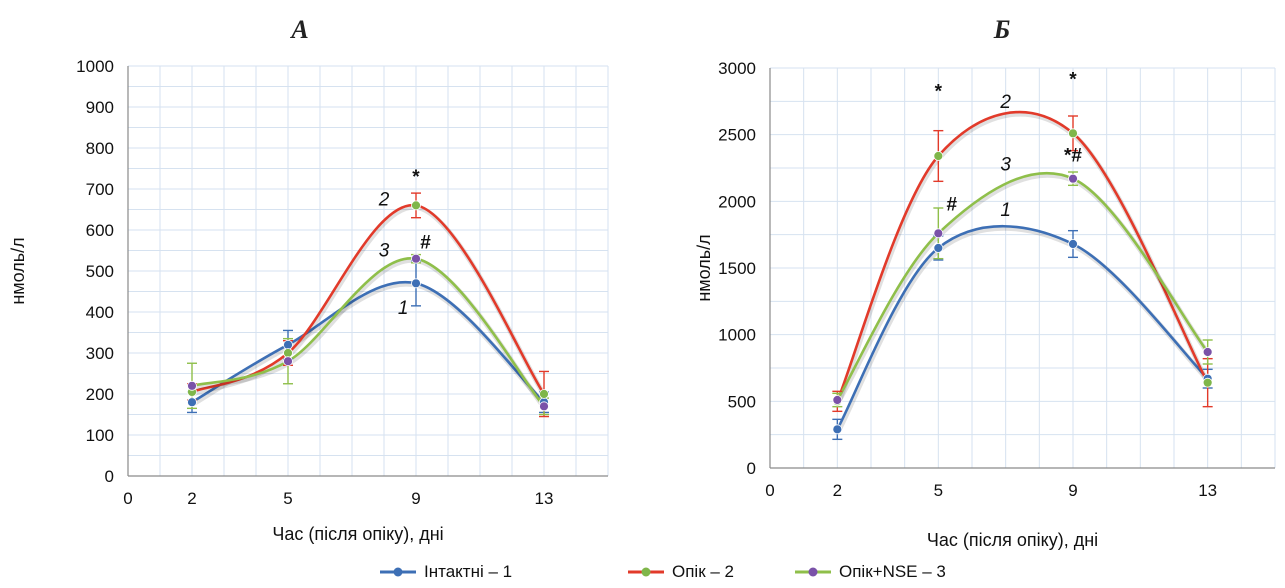 This screenshot has height=588, width=1285. Describe the element at coordinates (100, 230) in the screenshot. I see `y-tick-label: 600` at that location.